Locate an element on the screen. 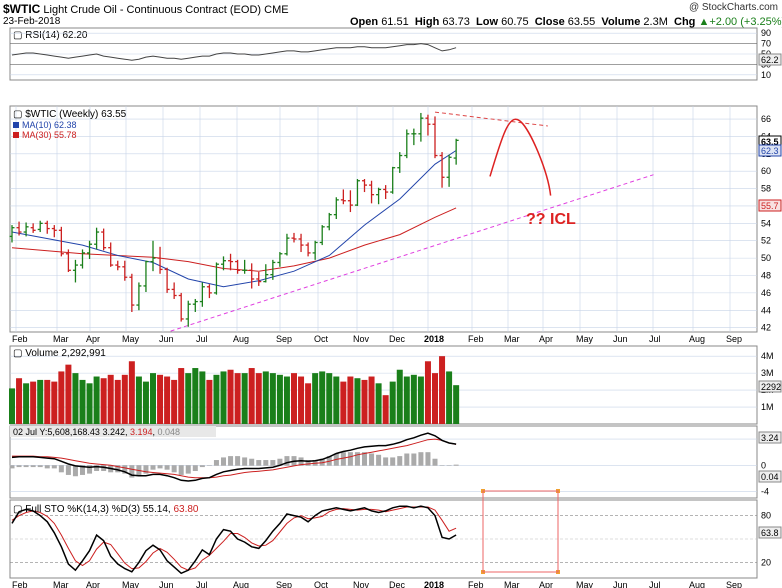  price-tick-label: 58 is located at coordinates (766, 189).